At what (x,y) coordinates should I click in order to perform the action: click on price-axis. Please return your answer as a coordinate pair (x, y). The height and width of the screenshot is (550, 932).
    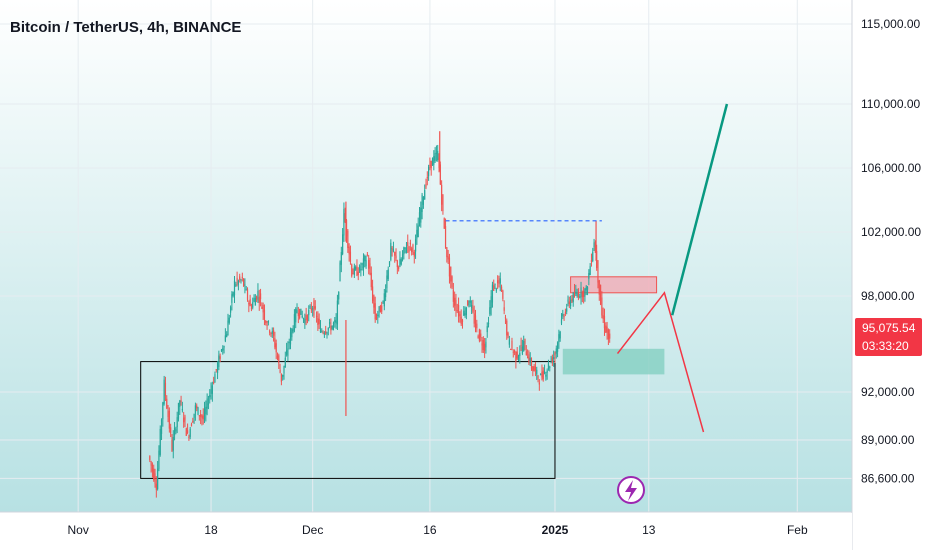
    Looking at the image, I should click on (892, 275).